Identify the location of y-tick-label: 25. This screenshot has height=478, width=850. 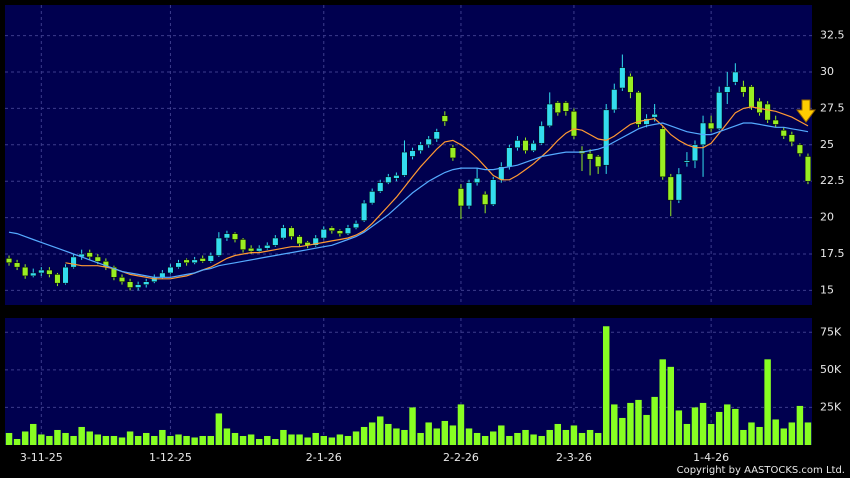
(827, 144).